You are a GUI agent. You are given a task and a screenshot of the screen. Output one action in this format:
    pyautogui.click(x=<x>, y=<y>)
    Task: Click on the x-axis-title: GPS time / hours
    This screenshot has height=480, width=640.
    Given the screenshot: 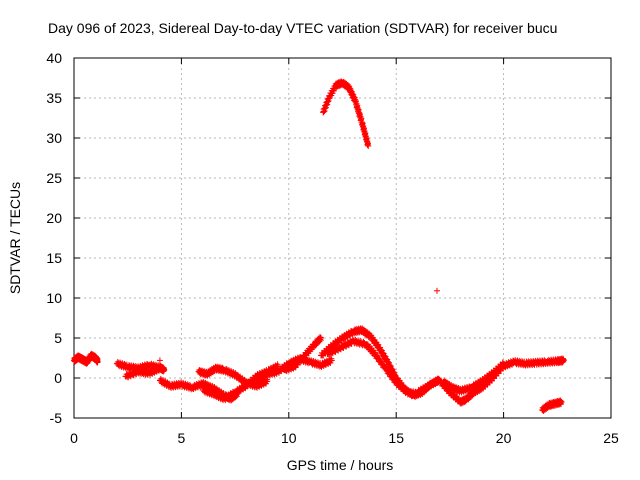 What is the action you would take?
    pyautogui.click(x=340, y=465)
    